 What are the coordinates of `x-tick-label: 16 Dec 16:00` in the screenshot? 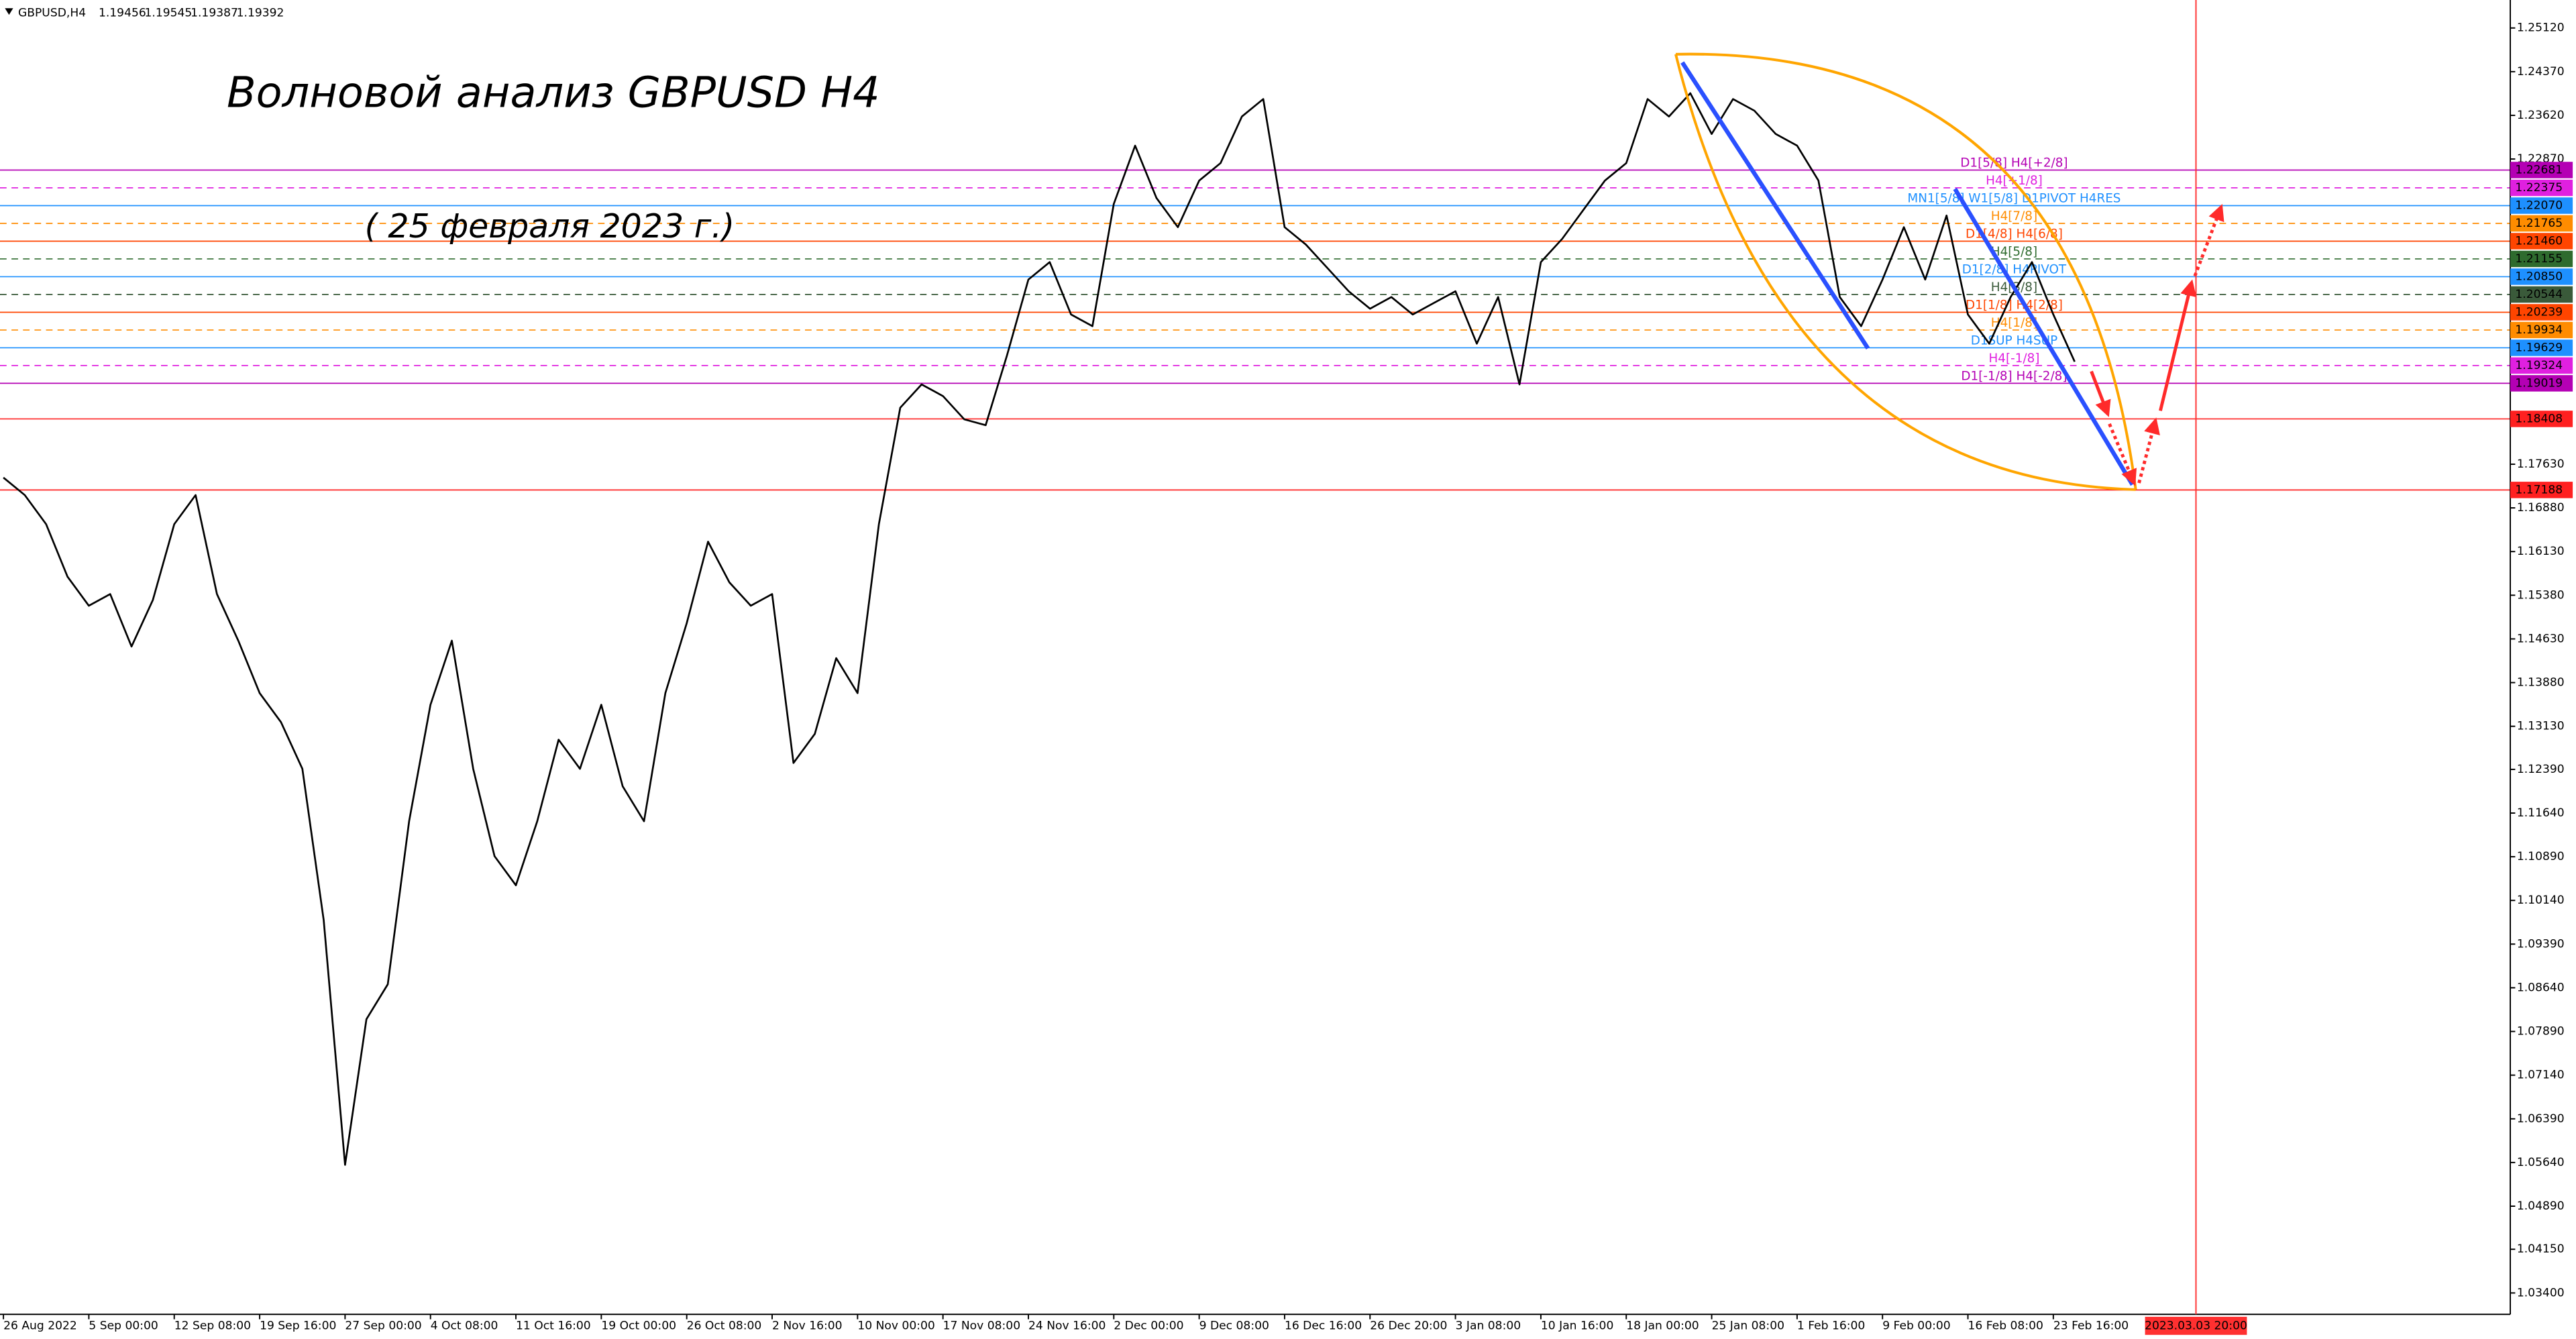 It's located at (1323, 1325).